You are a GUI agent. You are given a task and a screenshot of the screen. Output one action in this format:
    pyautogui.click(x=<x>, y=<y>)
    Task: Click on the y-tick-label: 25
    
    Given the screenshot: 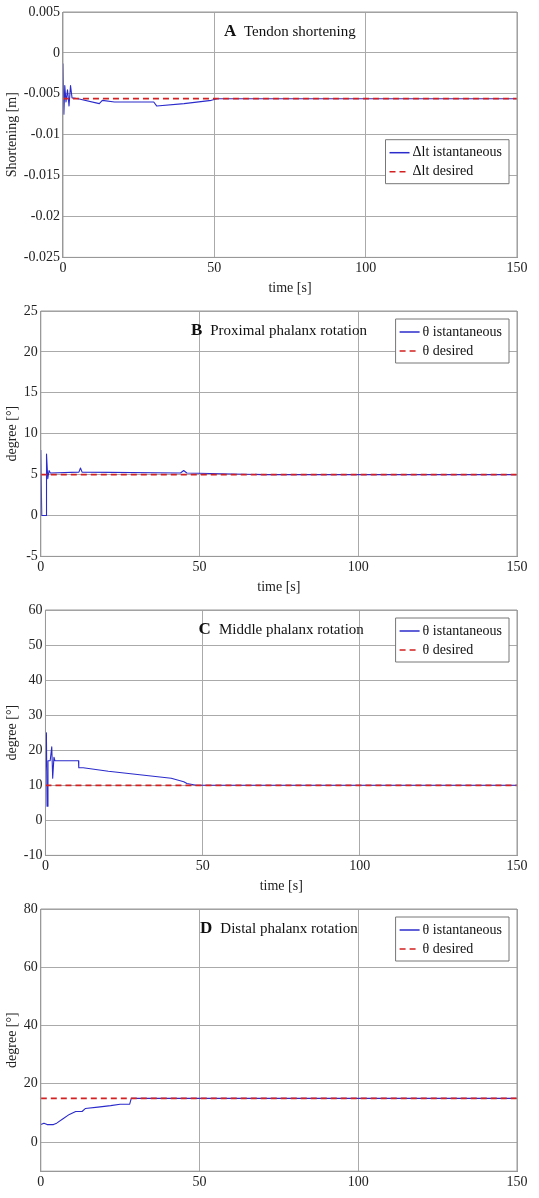 What is the action you would take?
    pyautogui.click(x=30, y=310)
    